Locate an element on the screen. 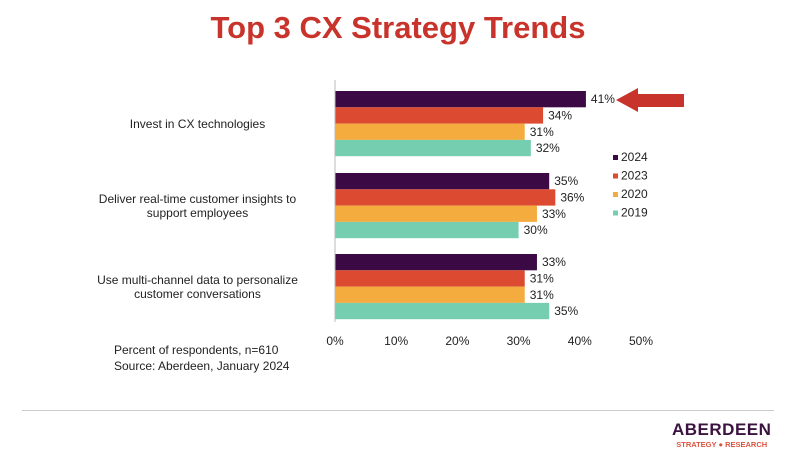 The height and width of the screenshot is (454, 796). x-tick-label: 40% is located at coordinates (580, 341).